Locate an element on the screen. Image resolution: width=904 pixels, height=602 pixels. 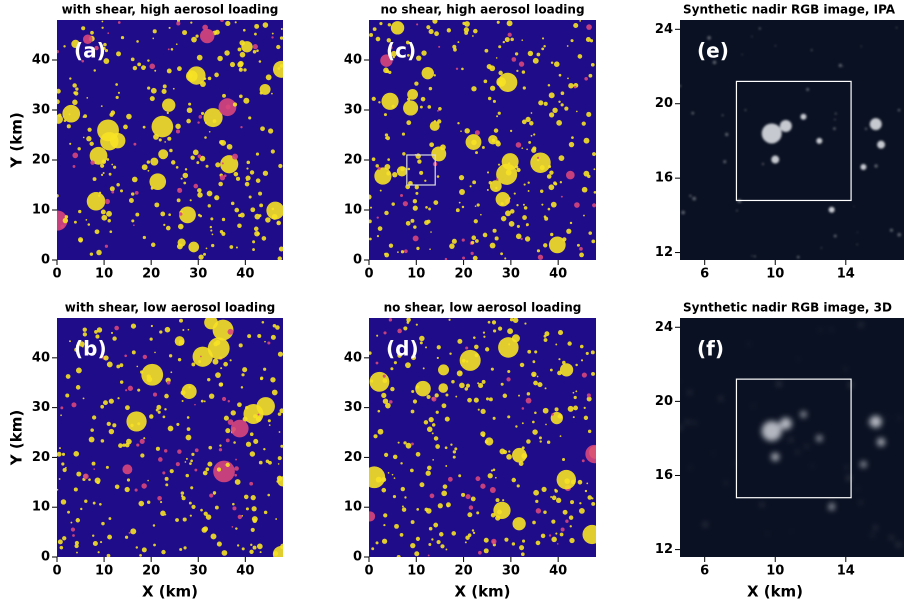
y-tick-label: 24 is located at coordinates (664, 29).